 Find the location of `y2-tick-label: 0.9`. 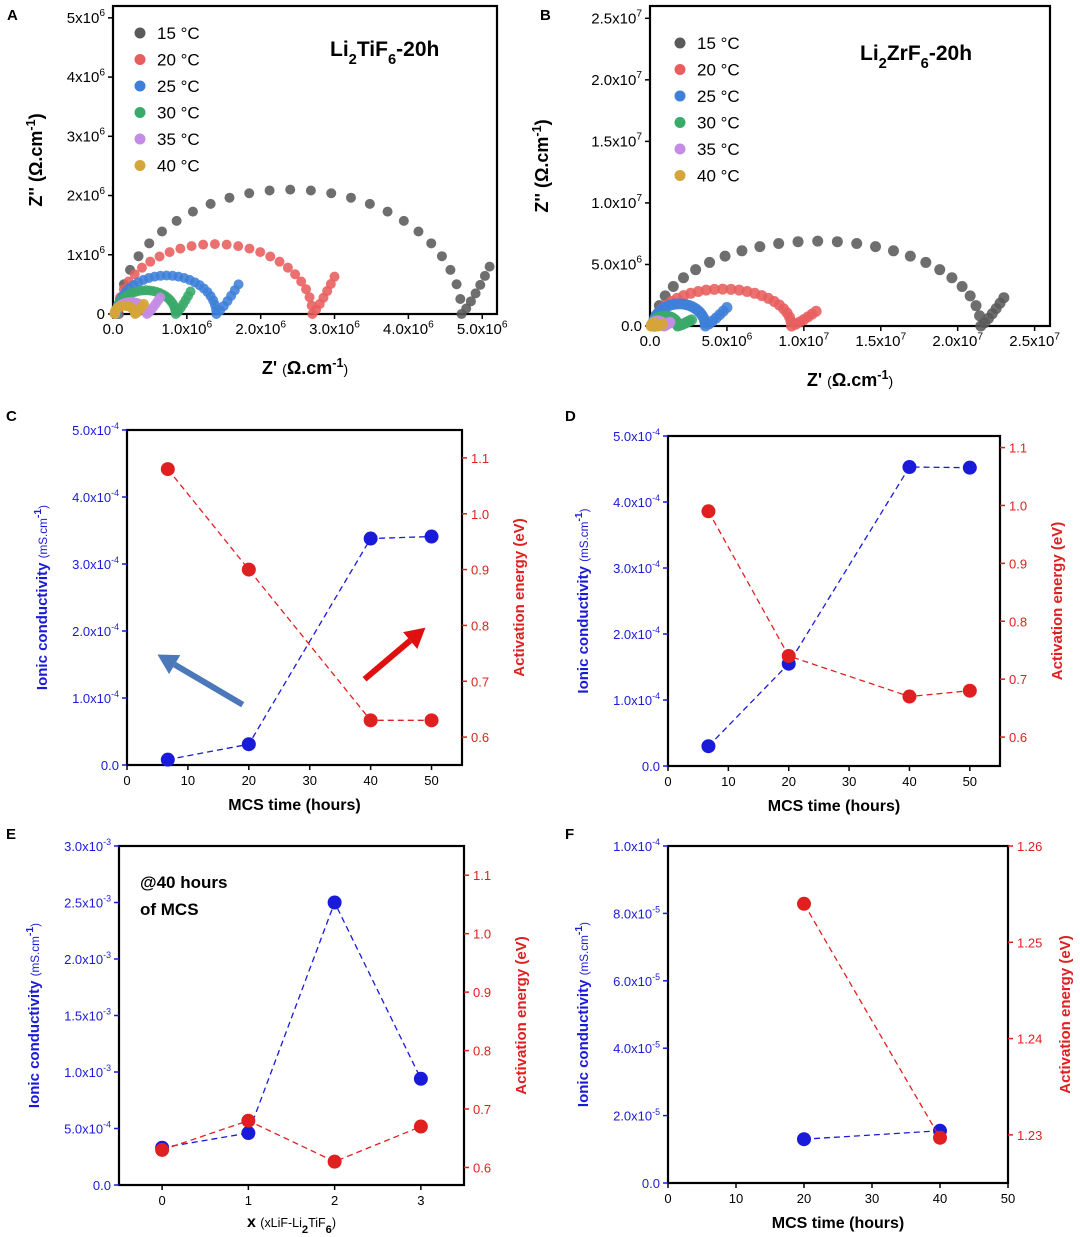

y2-tick-label: 0.9 is located at coordinates (482, 992).